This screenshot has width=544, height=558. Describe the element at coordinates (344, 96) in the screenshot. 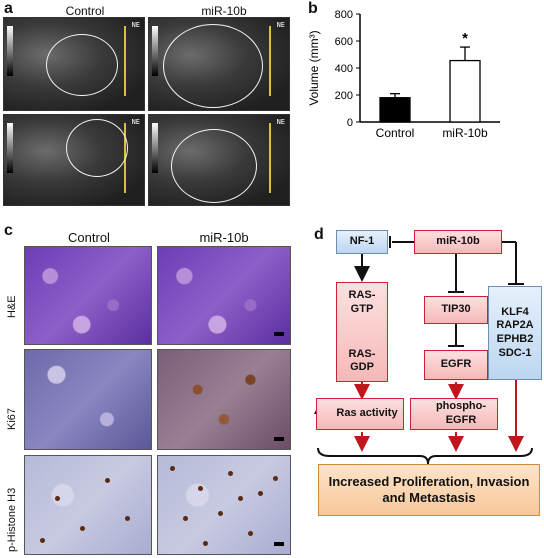

I see `y-tick-label: 200` at that location.